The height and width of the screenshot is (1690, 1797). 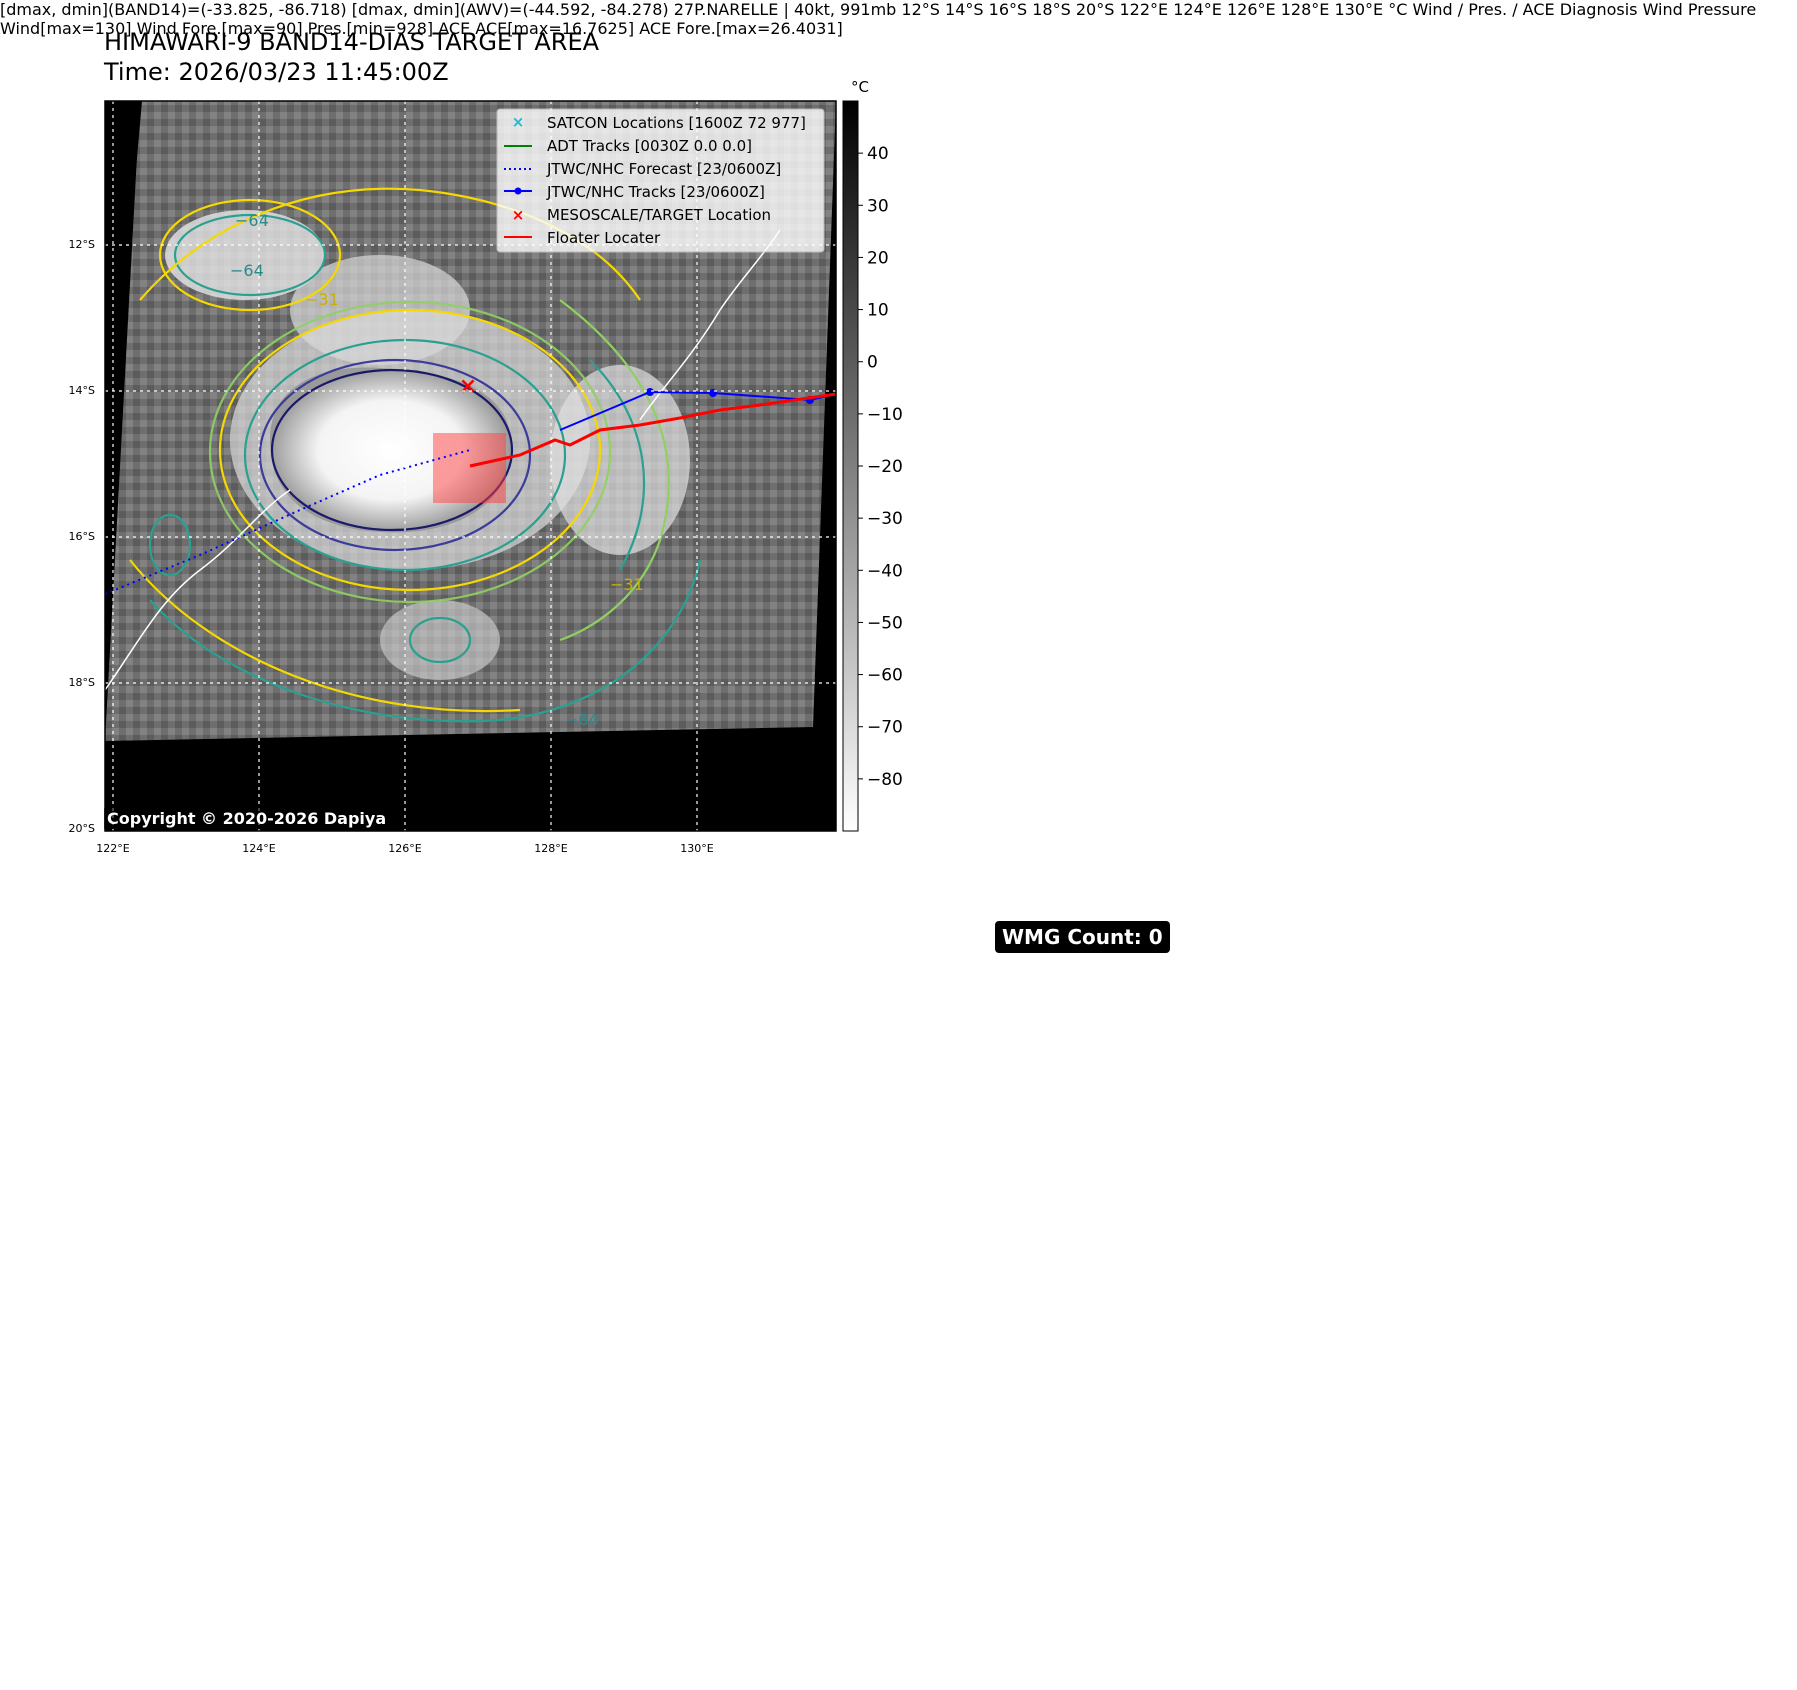 What do you see at coordinates (878, 258) in the screenshot?
I see `cbar-tick-label: 20` at bounding box center [878, 258].